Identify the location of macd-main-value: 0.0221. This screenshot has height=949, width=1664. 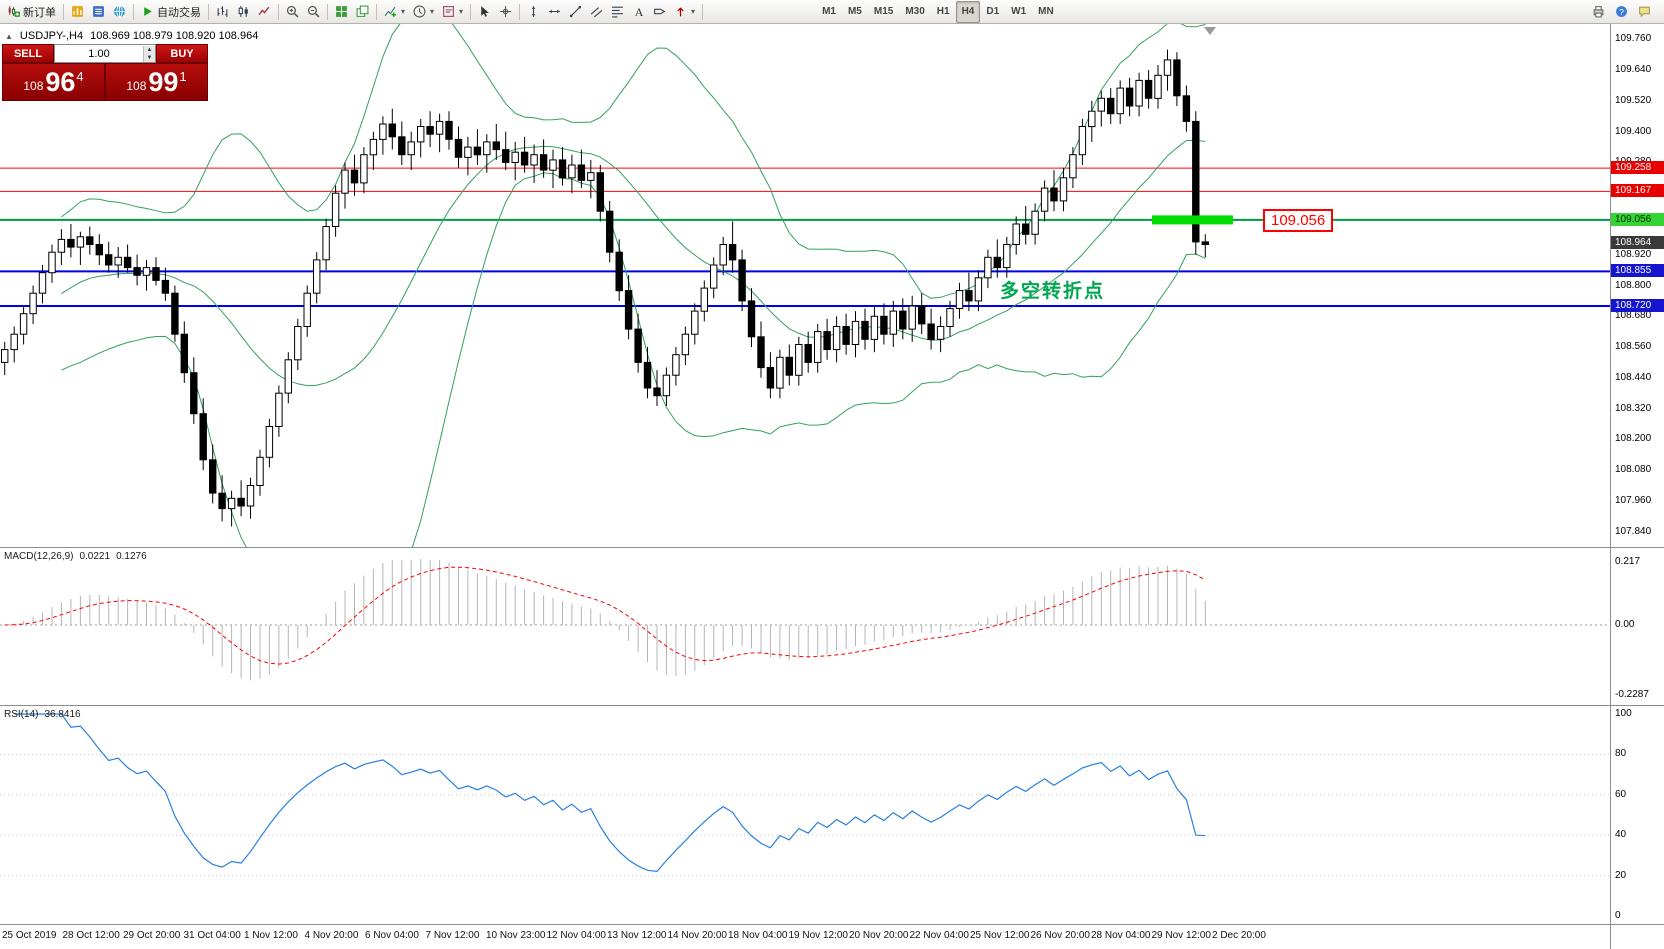
(95, 556).